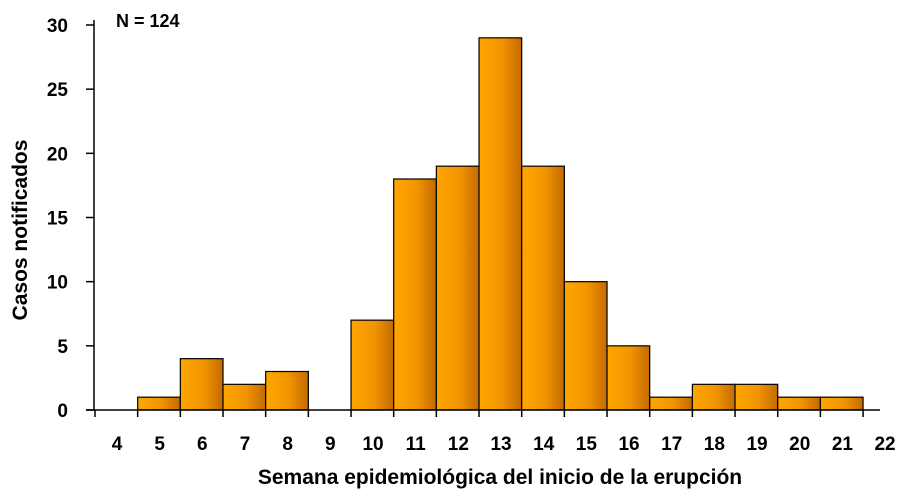 The height and width of the screenshot is (491, 899). I want to click on x-tick-label: 13, so click(500, 444).